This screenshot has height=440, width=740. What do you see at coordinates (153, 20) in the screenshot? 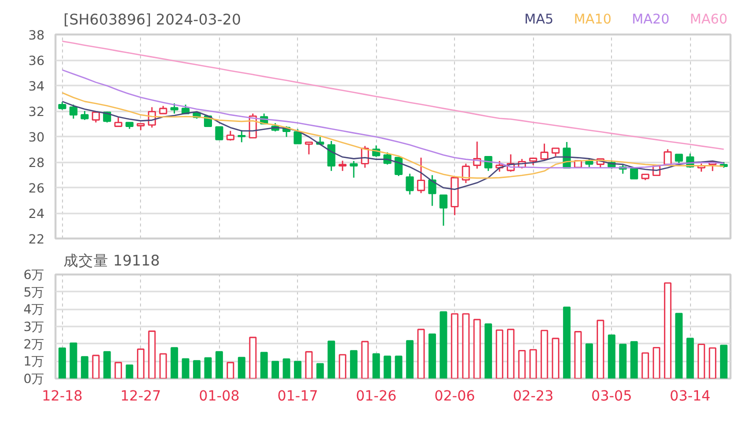
I see `chart-title: [SH603896] 2024-03-20` at bounding box center [153, 20].